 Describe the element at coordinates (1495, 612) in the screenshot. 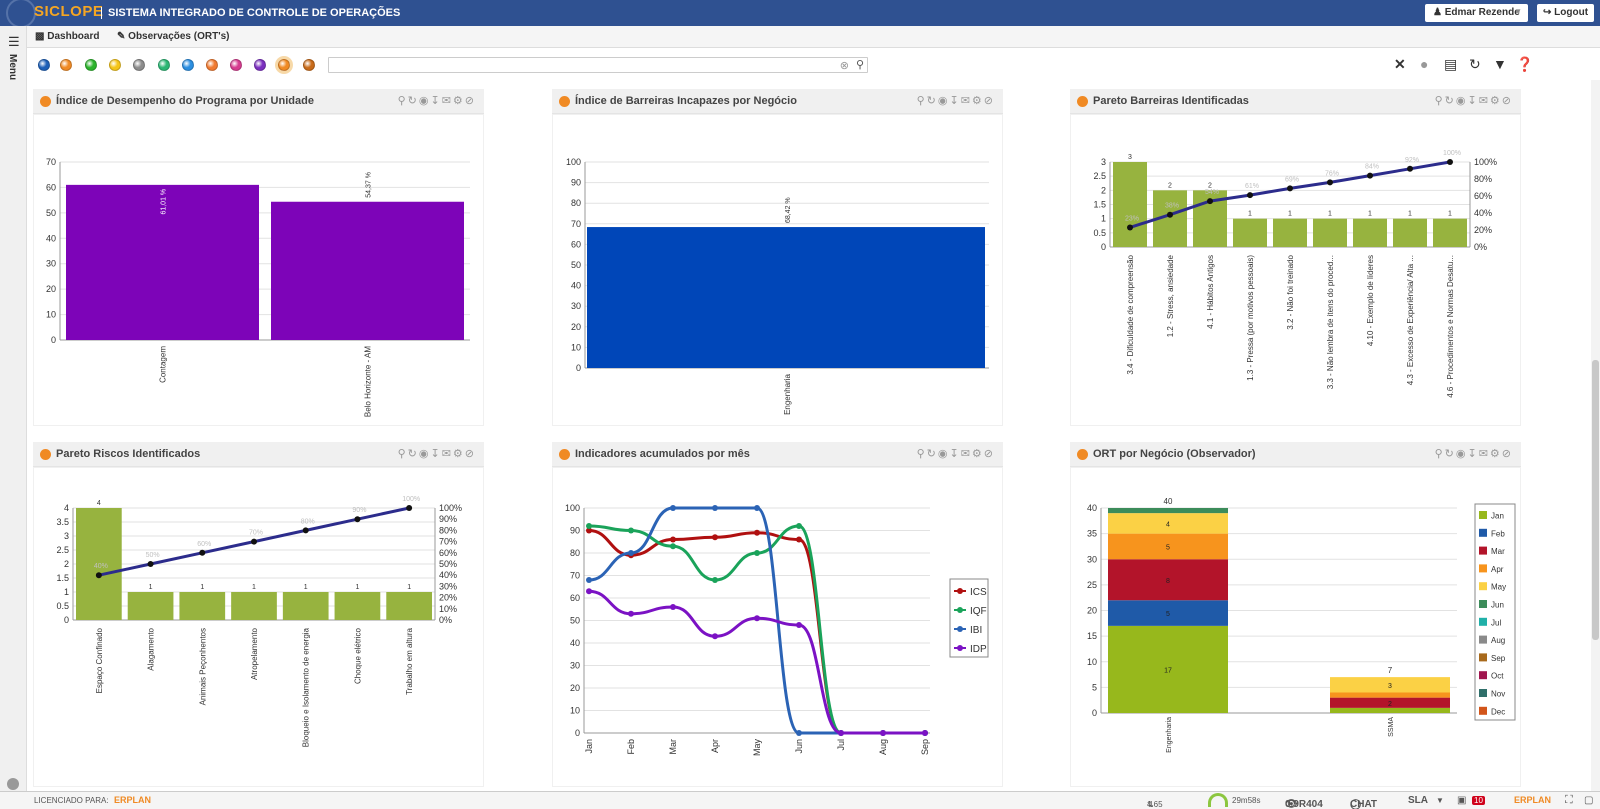

I see `legend: Jan Feb Mar Apr May Jun Jul Aug Sep Oct Nov Dec` at that location.